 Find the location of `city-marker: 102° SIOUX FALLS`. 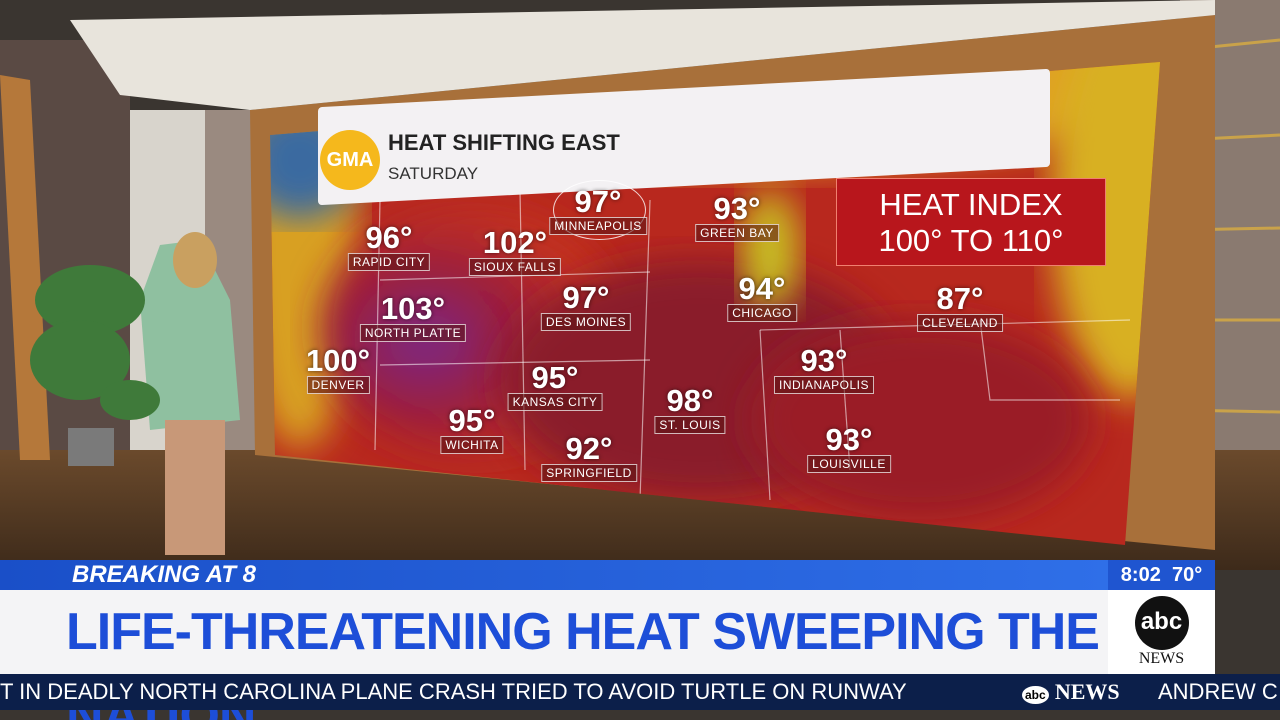

city-marker: 102° SIOUX FALLS is located at coordinates (515, 250).